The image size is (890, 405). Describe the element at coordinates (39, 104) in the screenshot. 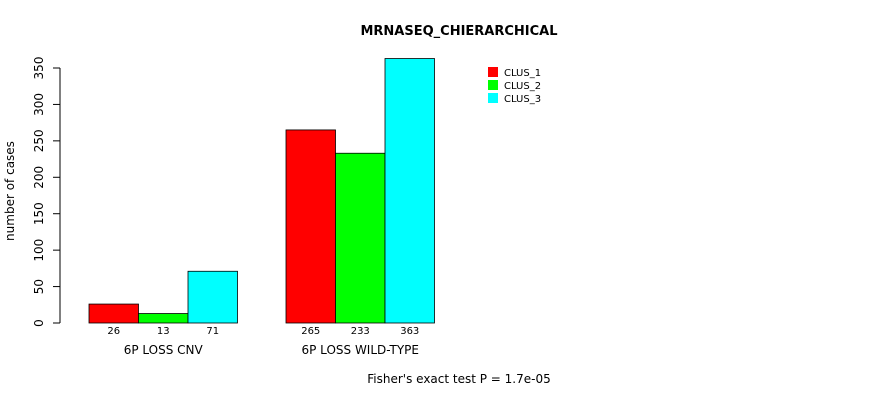

I see `y-tick-label-300: 300` at that location.